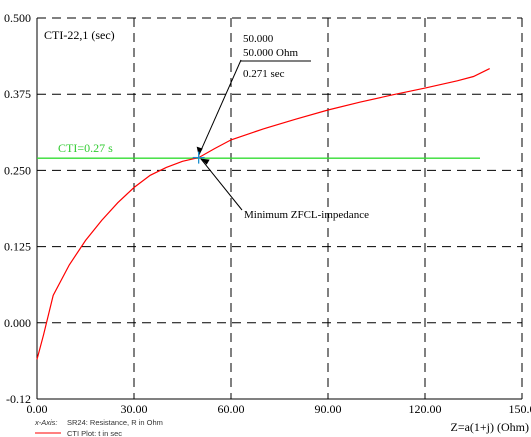 The image size is (531, 437). What do you see at coordinates (17, 94) in the screenshot?
I see `y-tick-label: 0.375` at bounding box center [17, 94].